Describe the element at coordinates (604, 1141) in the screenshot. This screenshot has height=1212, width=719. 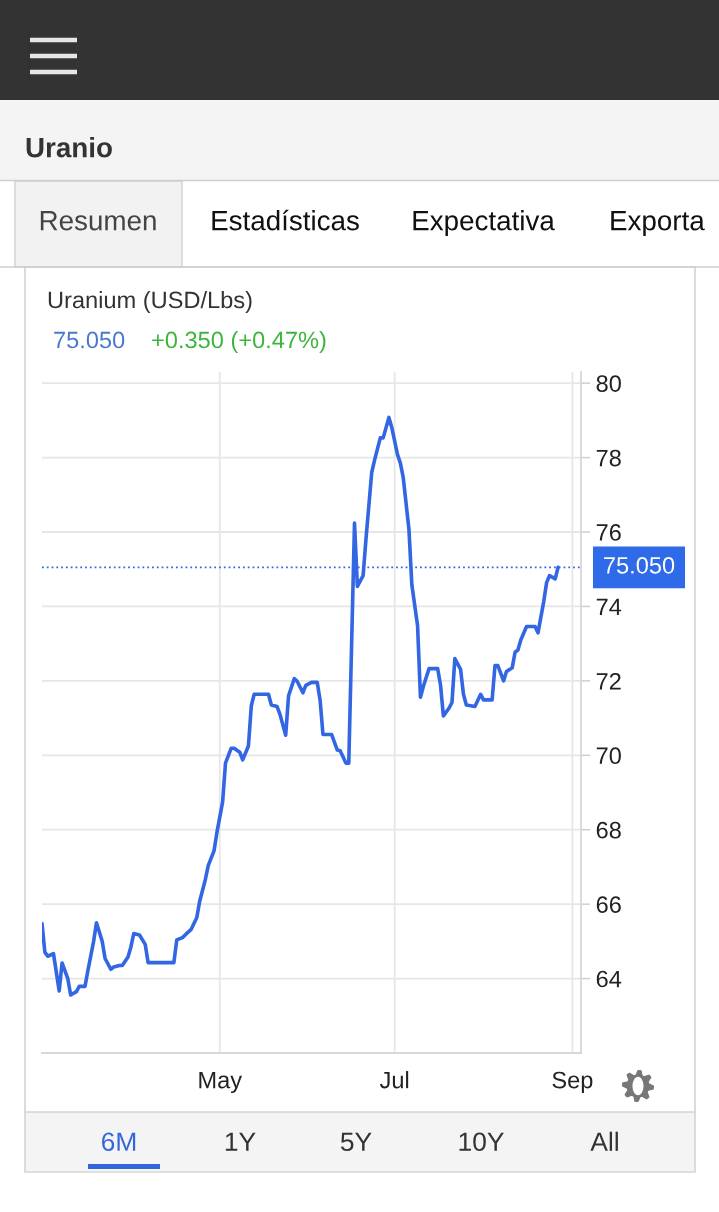
I see `text: All` at that location.